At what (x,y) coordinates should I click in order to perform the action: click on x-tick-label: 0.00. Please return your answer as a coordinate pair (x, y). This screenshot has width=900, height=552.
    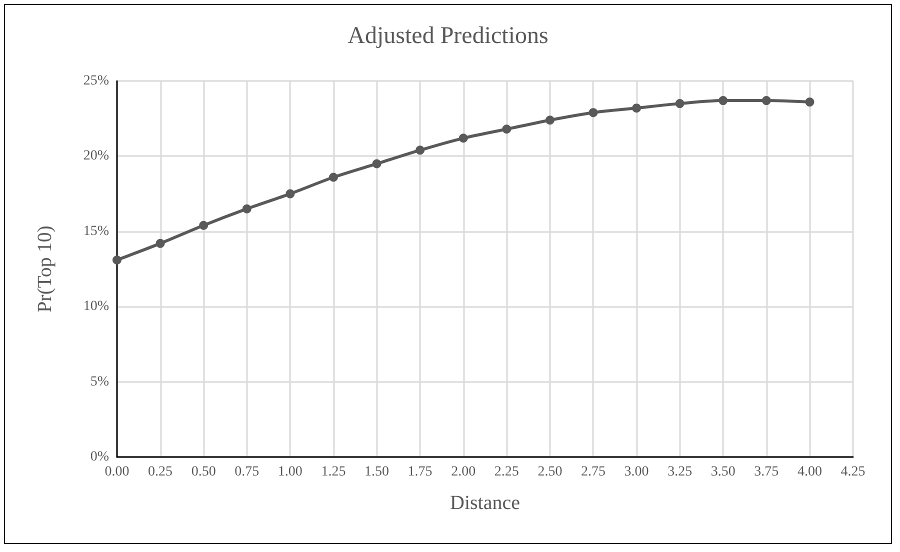
    Looking at the image, I should click on (117, 472).